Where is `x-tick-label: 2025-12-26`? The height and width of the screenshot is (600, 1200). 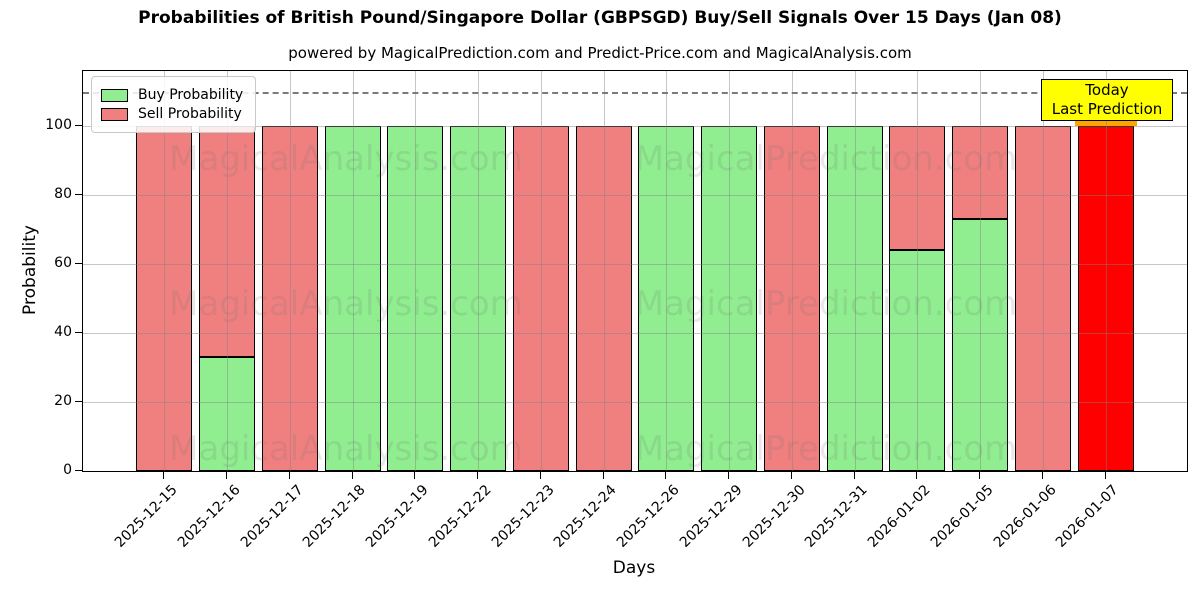 x-tick-label: 2025-12-26 is located at coordinates (648, 516).